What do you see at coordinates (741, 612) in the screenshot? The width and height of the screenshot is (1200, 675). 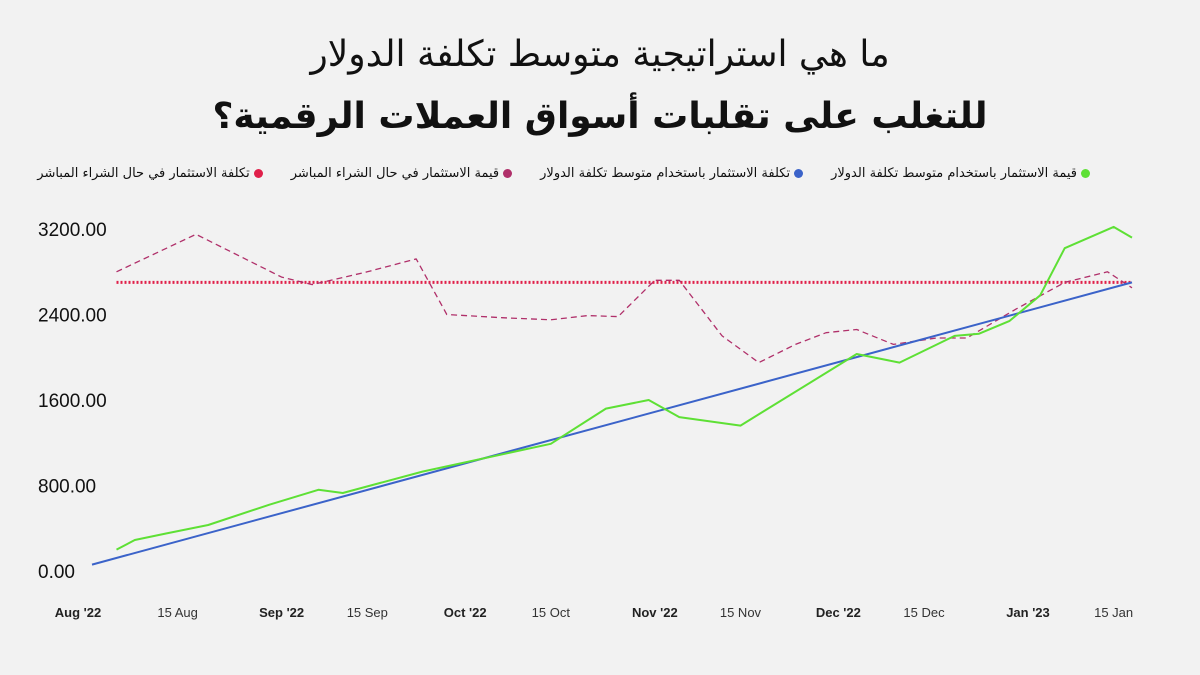 I see `x-tick-label-7: 15 Nov` at bounding box center [741, 612].